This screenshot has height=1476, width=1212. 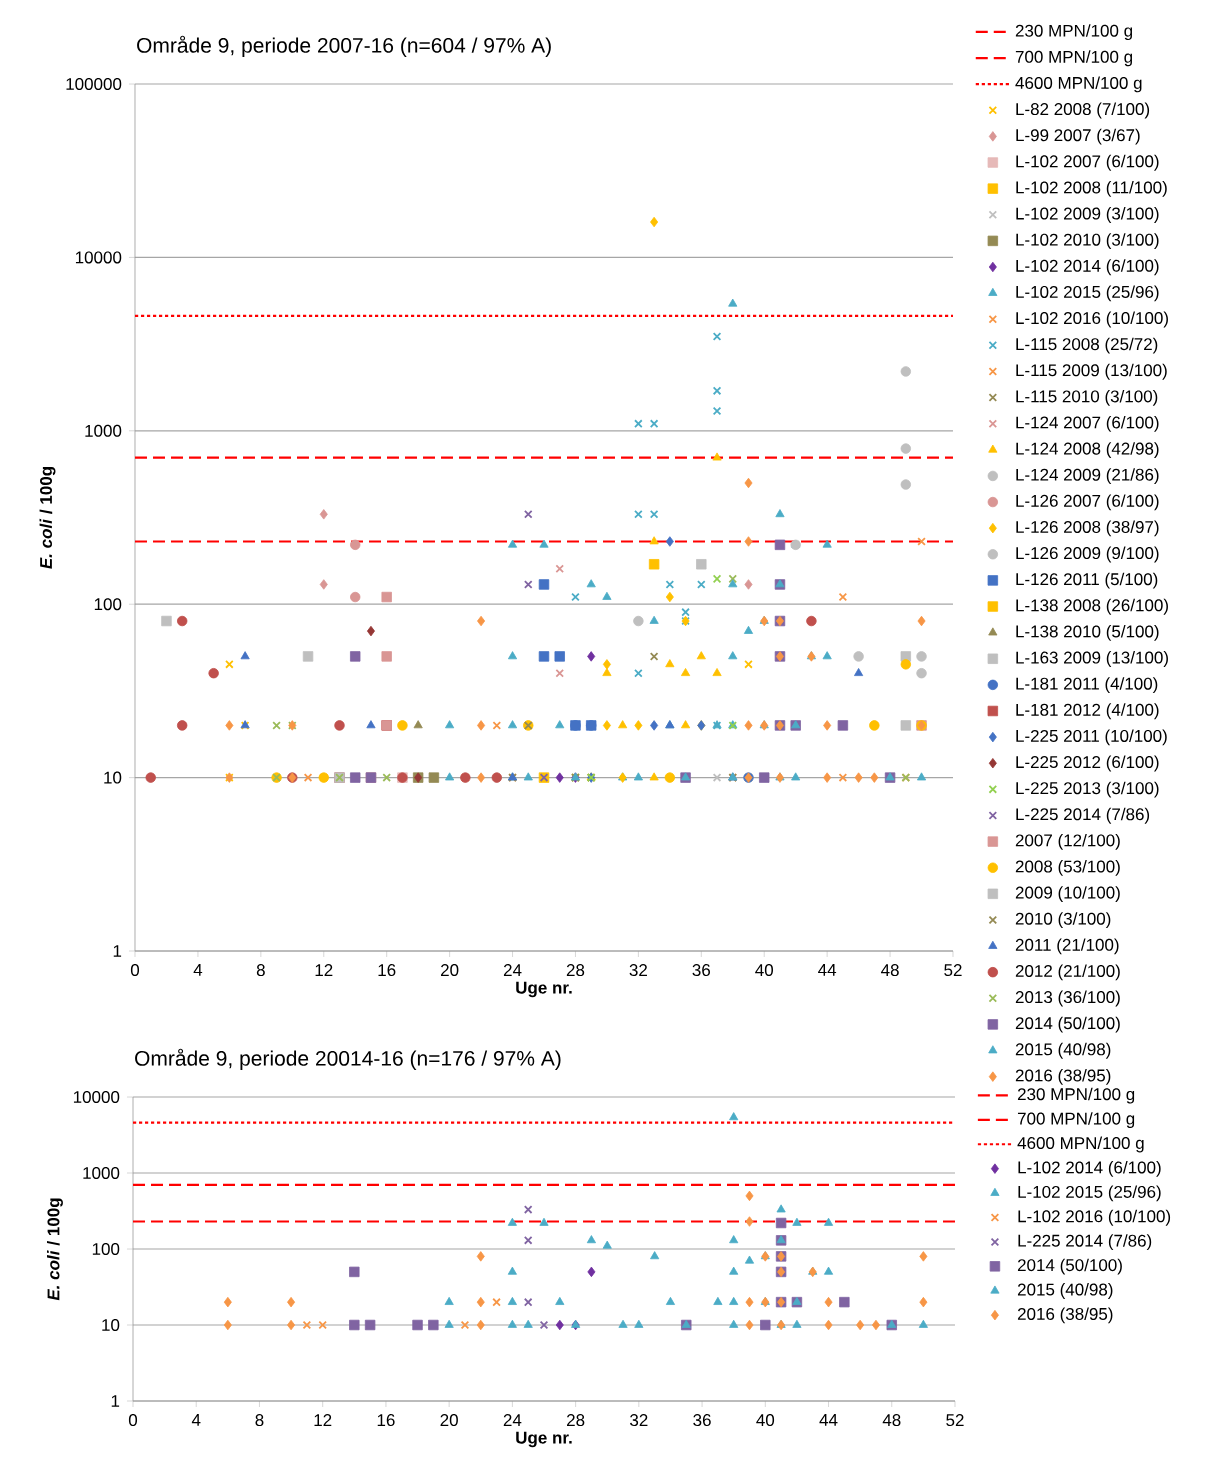 I want to click on legend-label: L-124 2007 (6/100), so click(x=1087, y=424).